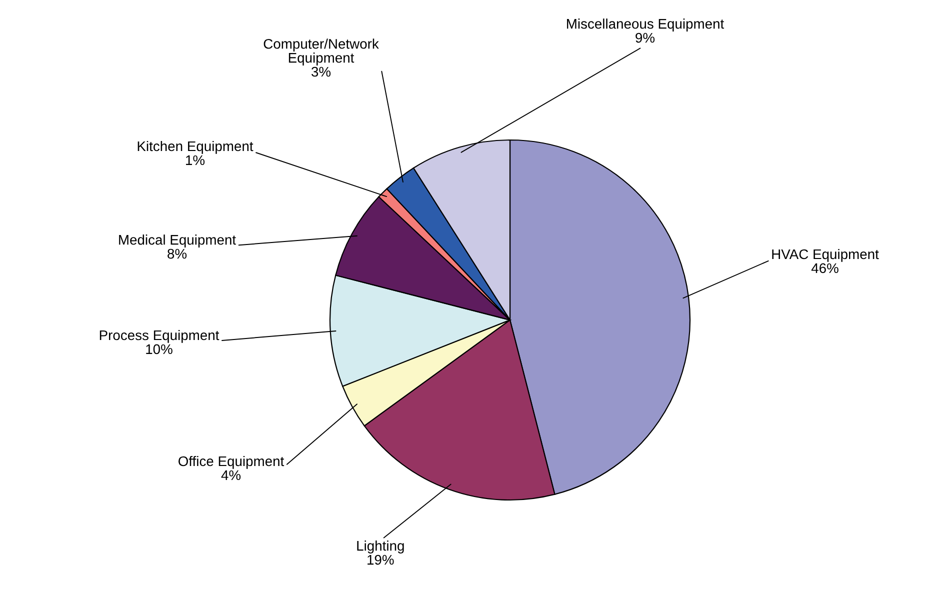 The height and width of the screenshot is (592, 943). Describe the element at coordinates (825, 255) in the screenshot. I see `slice-label: HVAC Equipment` at that location.